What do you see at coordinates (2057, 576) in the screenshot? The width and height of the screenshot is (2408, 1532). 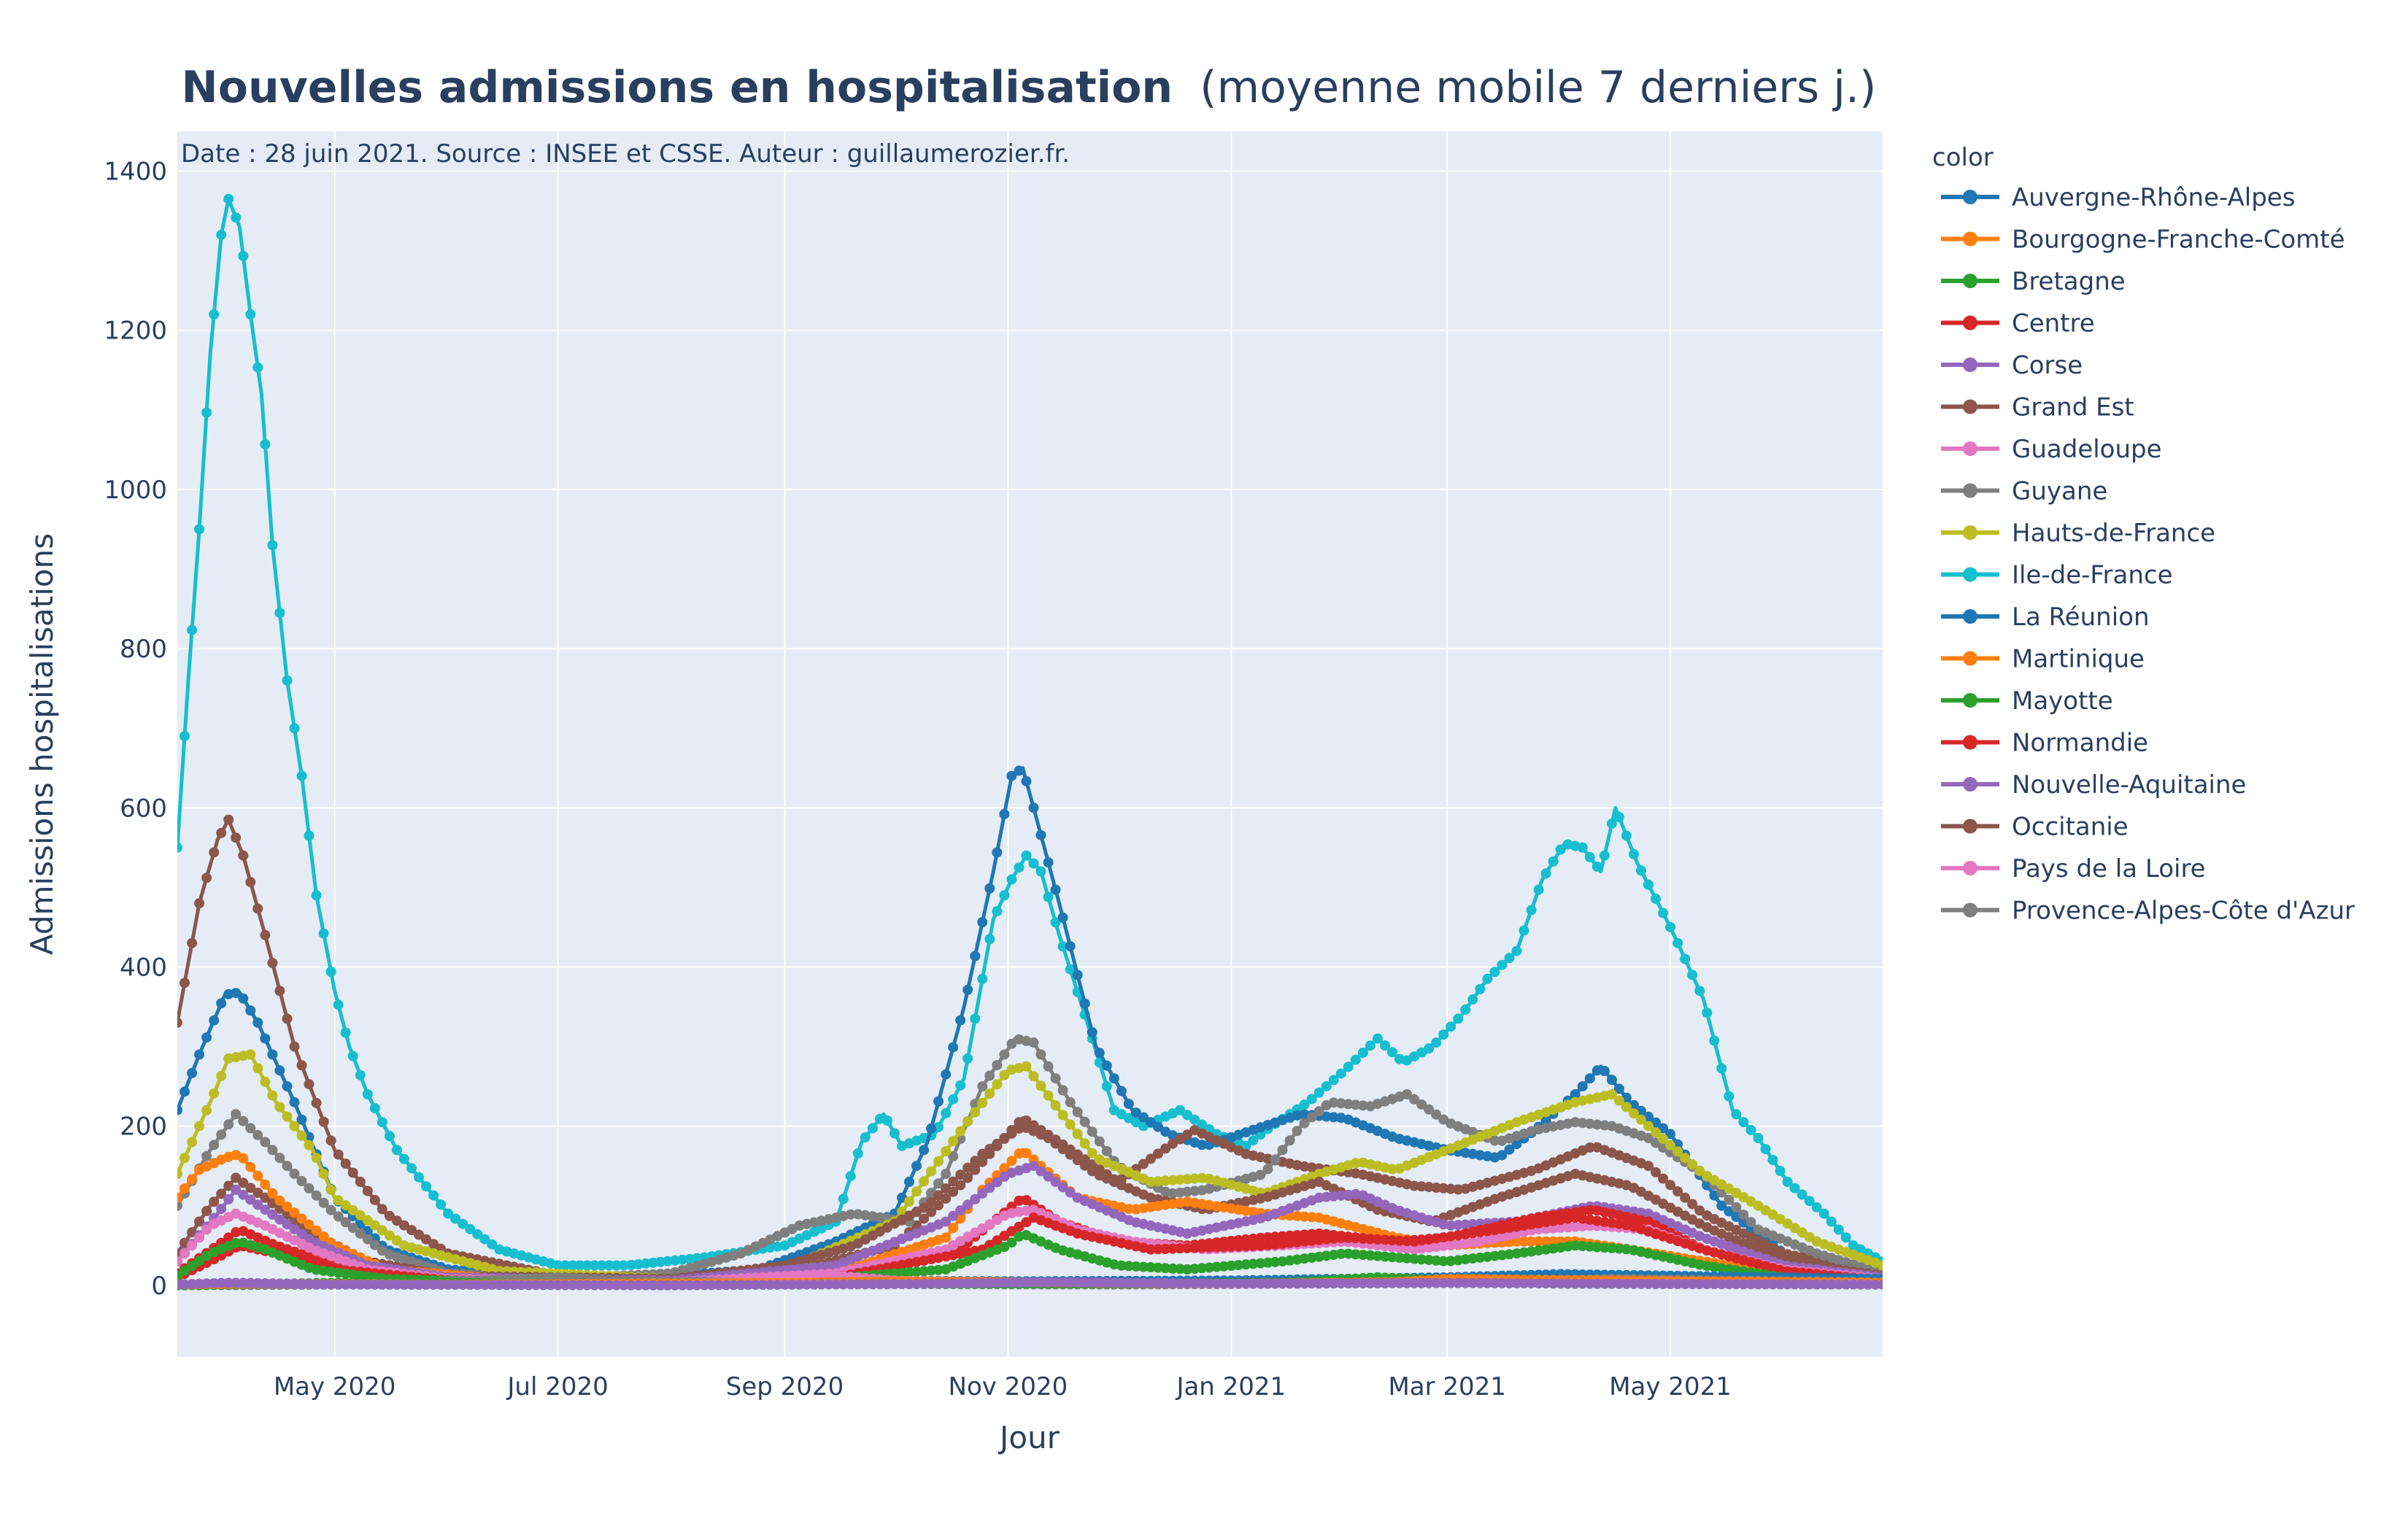 I see `legend-item: Ile-de-France` at bounding box center [2057, 576].